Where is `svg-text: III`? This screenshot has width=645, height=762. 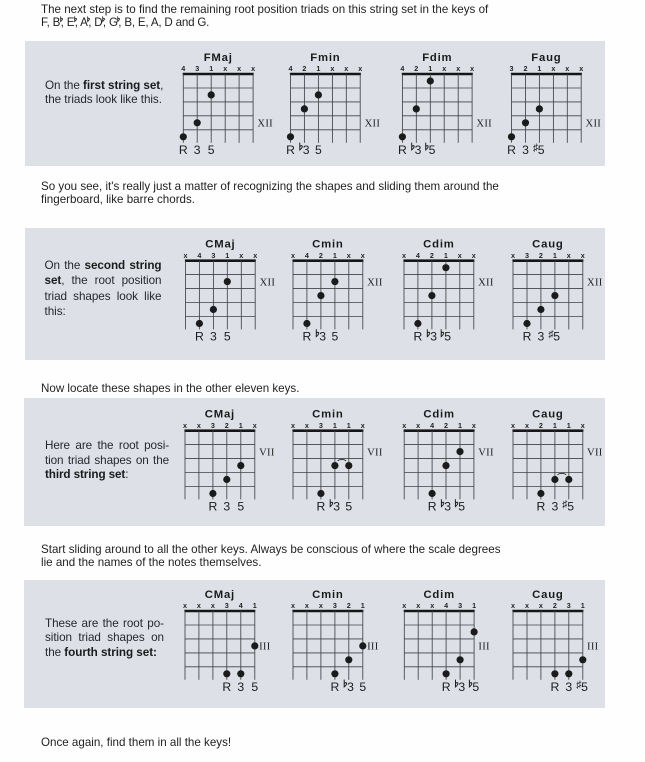 svg-text: III is located at coordinates (593, 647).